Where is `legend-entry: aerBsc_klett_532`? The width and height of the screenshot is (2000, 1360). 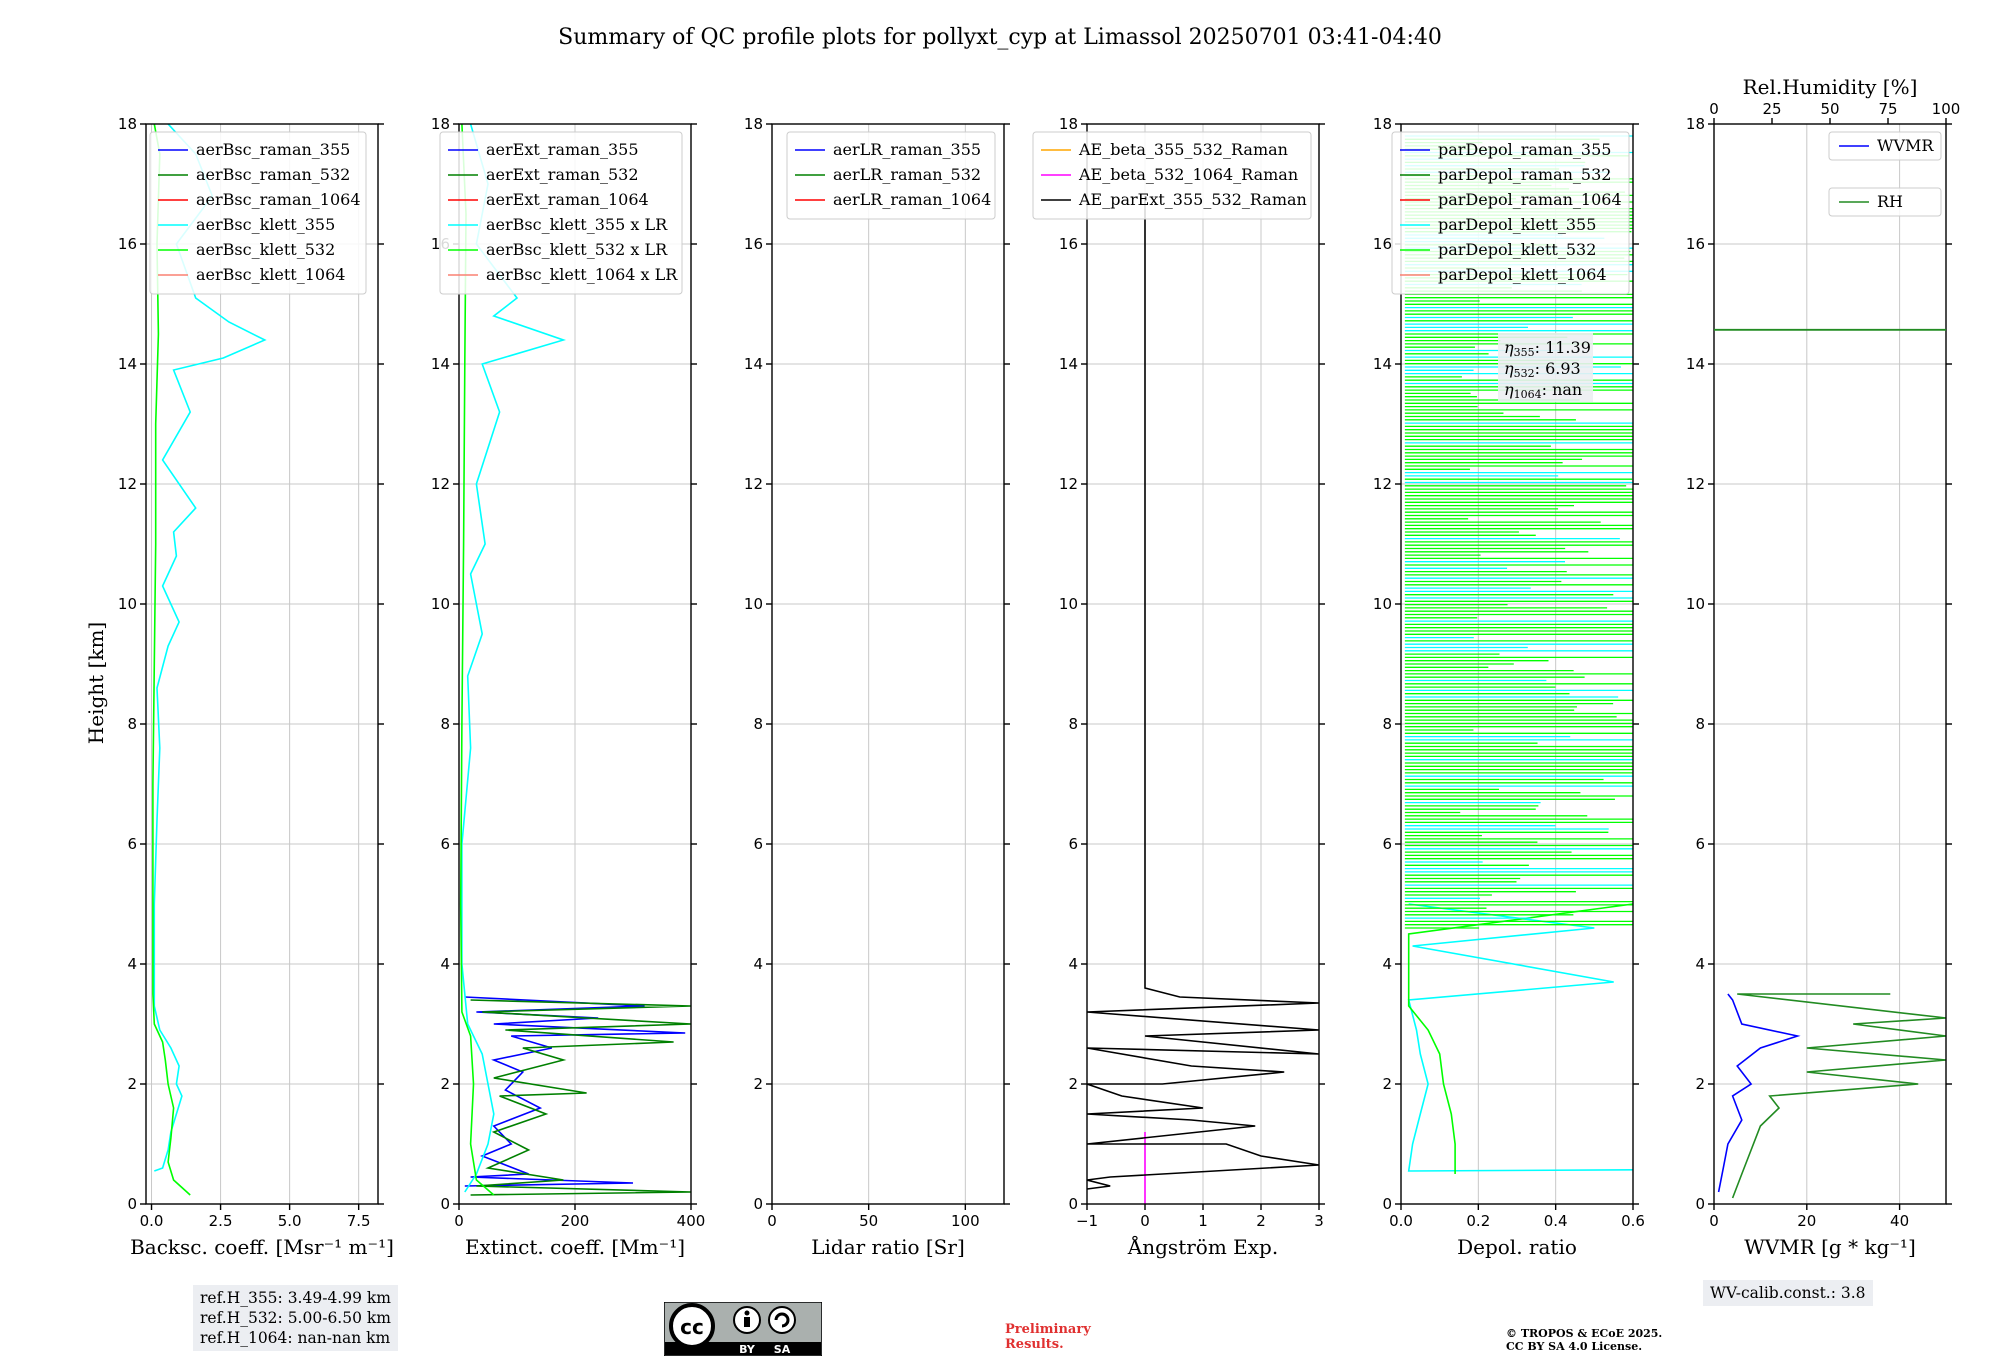
legend-entry: aerBsc_klett_532 is located at coordinates (265, 249).